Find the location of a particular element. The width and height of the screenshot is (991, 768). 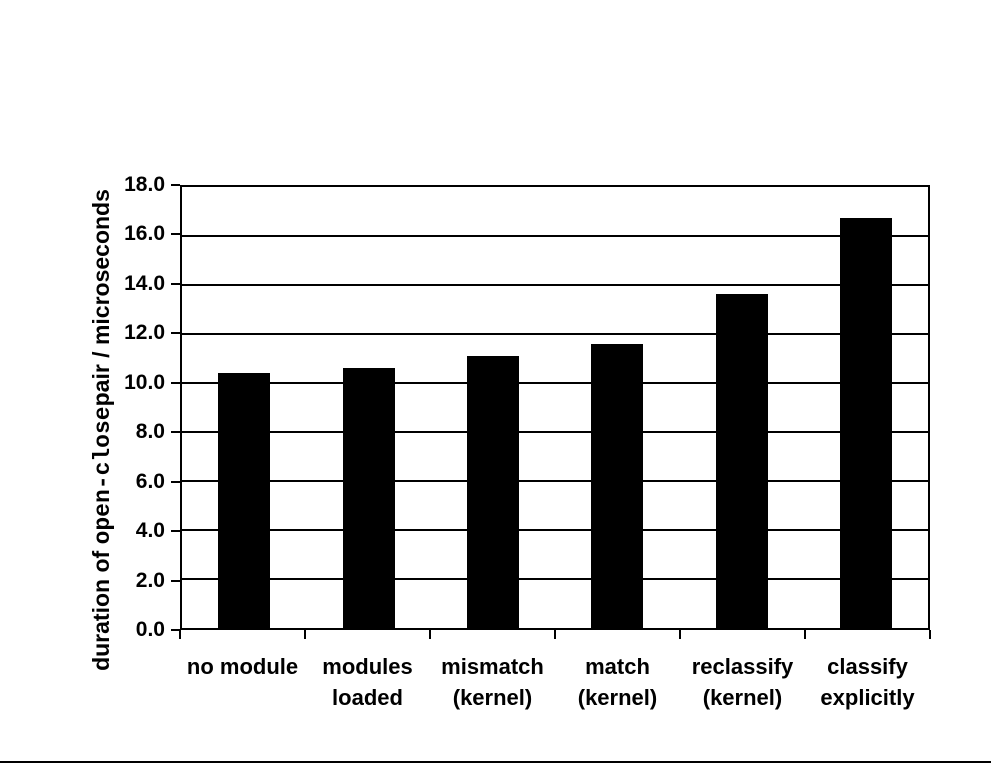

y-tick-label: 18.0 is located at coordinates (144, 184).